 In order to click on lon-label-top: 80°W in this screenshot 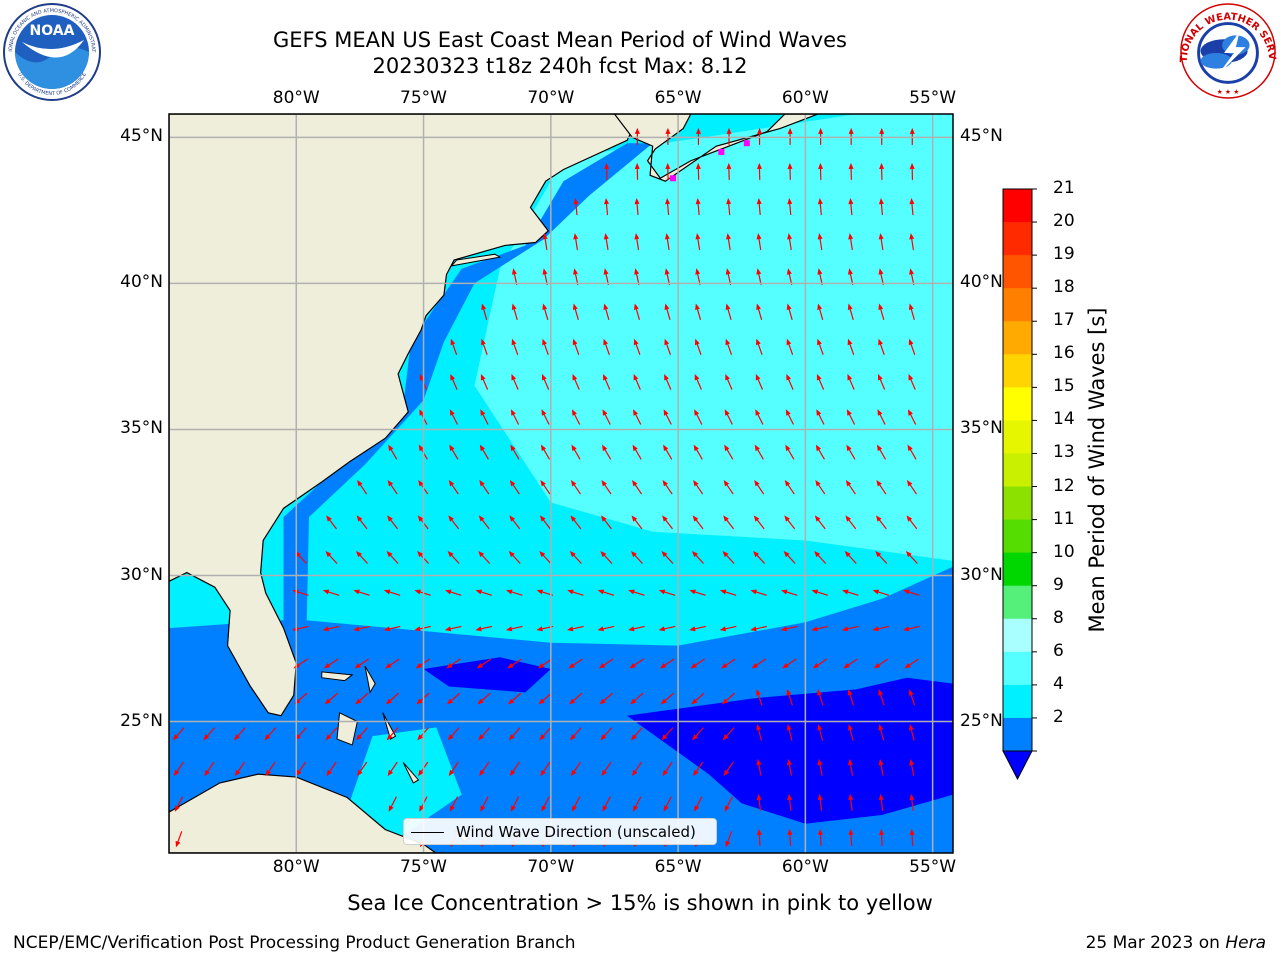, I will do `click(296, 98)`.